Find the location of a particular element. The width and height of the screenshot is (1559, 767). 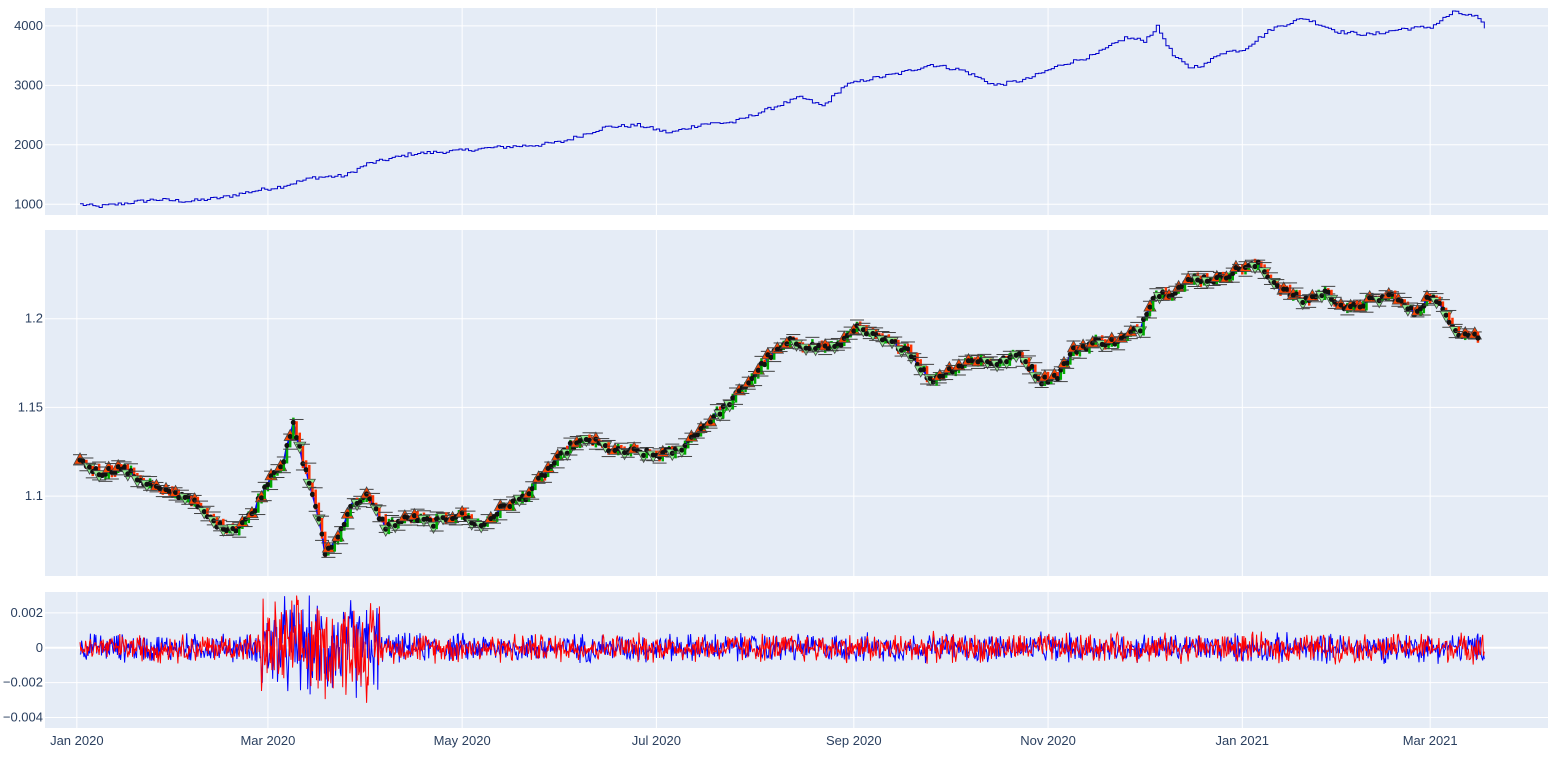

x-tick-label: May 2020 is located at coordinates (462, 740).